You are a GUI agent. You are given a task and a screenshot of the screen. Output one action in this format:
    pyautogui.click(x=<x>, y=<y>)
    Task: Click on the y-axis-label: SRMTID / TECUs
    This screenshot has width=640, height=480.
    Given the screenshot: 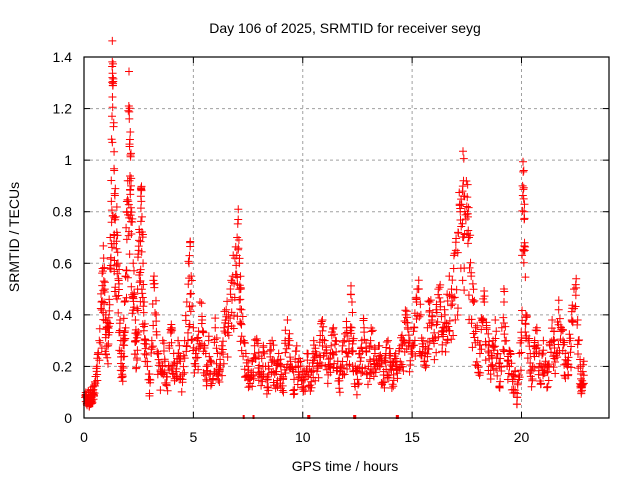 What is the action you would take?
    pyautogui.click(x=14, y=237)
    